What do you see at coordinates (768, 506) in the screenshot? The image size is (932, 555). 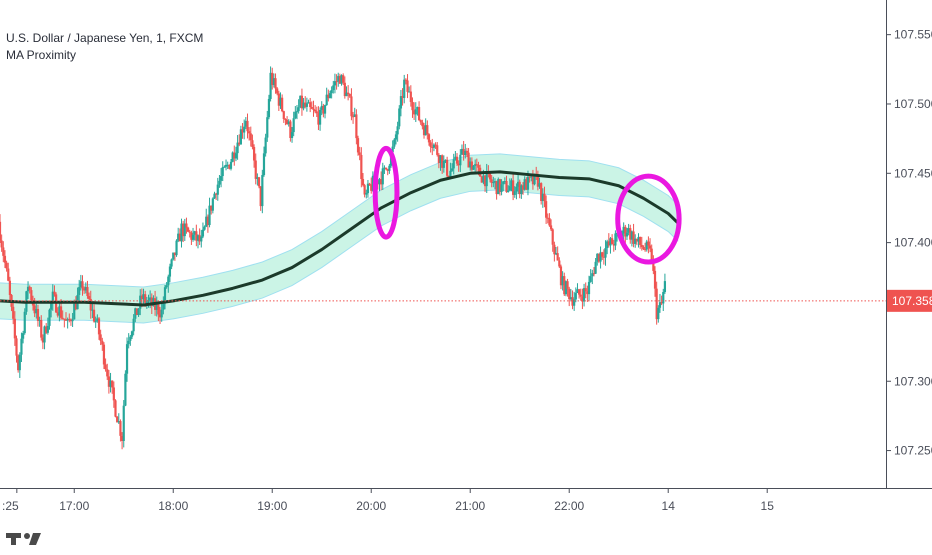 I see `x-tick-label: 15` at bounding box center [768, 506].